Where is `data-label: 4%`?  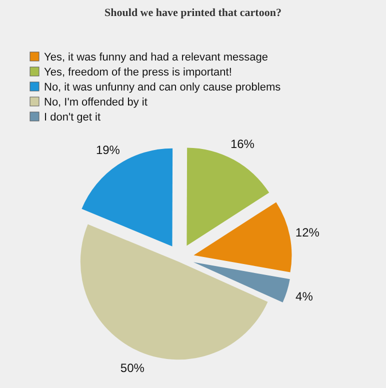 data-label: 4% is located at coordinates (305, 296).